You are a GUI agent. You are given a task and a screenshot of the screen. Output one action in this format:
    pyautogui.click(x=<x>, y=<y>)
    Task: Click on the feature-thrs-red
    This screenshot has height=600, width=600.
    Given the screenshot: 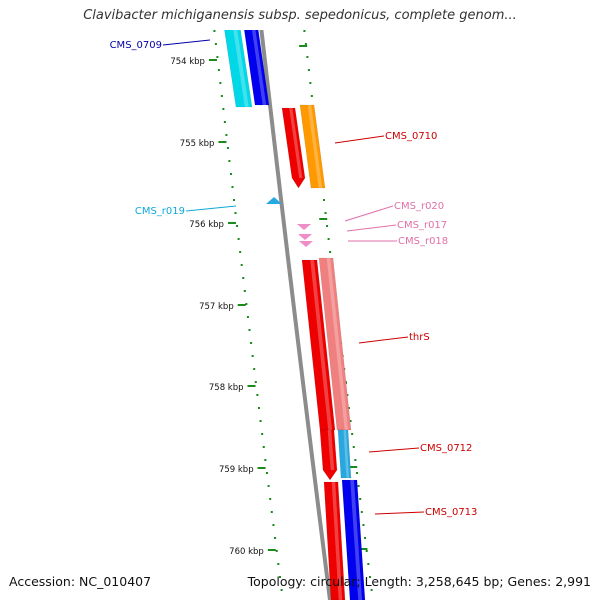 What is the action you would take?
    pyautogui.click(x=318, y=345)
    